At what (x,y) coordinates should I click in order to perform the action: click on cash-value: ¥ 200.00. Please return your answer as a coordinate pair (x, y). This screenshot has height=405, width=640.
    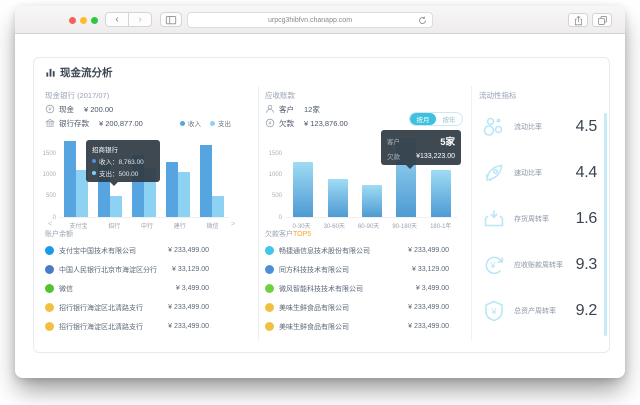
    Looking at the image, I should click on (99, 109).